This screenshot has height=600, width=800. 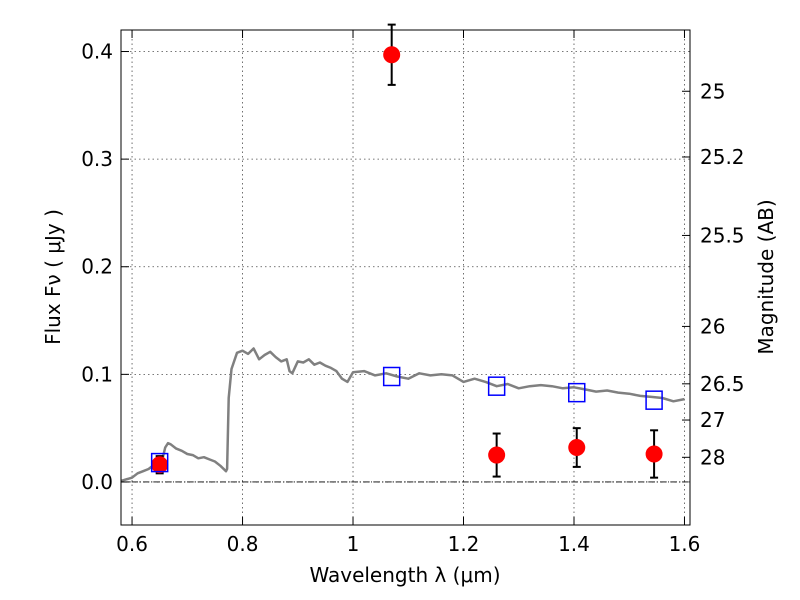 What do you see at coordinates (766, 276) in the screenshot?
I see `y2-axis-label: Magnitude (AB)` at bounding box center [766, 276].